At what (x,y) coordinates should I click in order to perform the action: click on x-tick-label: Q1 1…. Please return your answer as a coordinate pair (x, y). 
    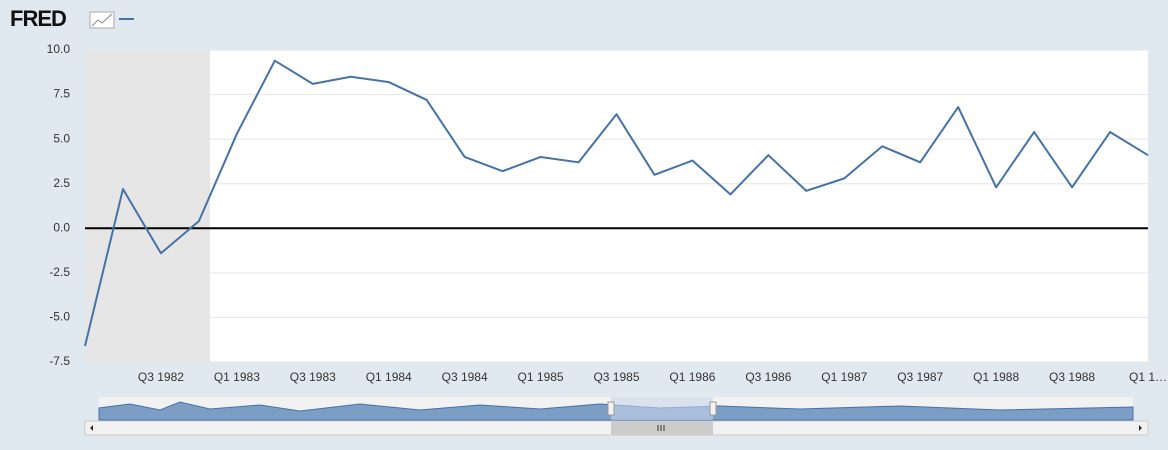
    Looking at the image, I should click on (1148, 377).